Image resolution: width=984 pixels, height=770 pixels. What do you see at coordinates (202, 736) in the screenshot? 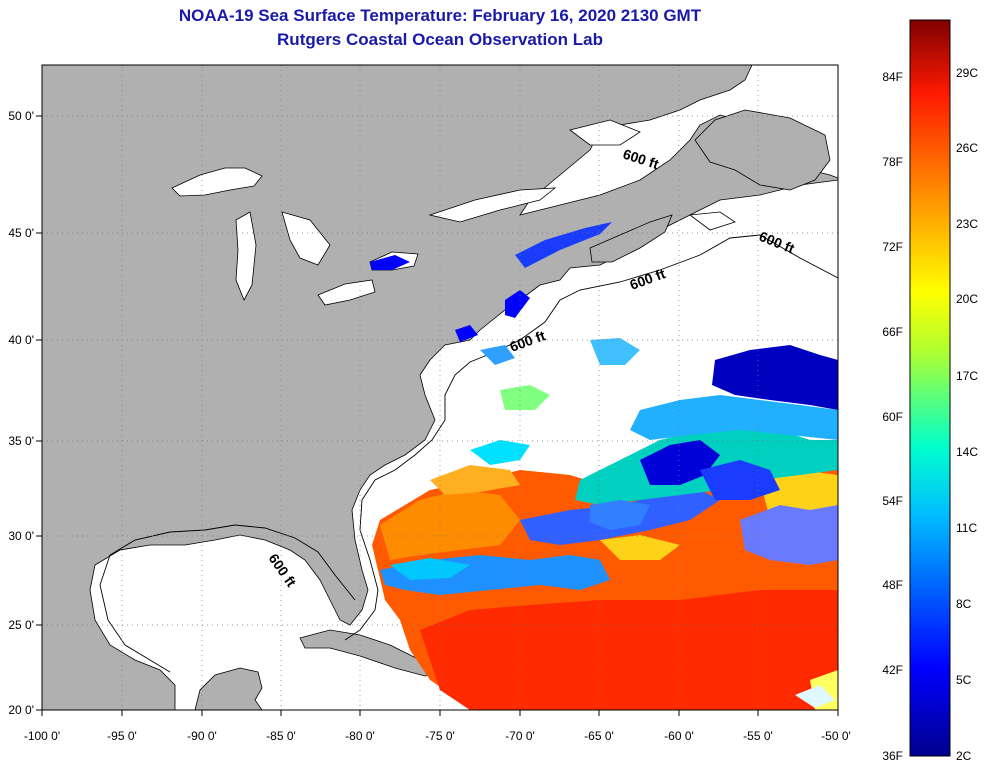
I see `lon-label: -90 0'` at bounding box center [202, 736].